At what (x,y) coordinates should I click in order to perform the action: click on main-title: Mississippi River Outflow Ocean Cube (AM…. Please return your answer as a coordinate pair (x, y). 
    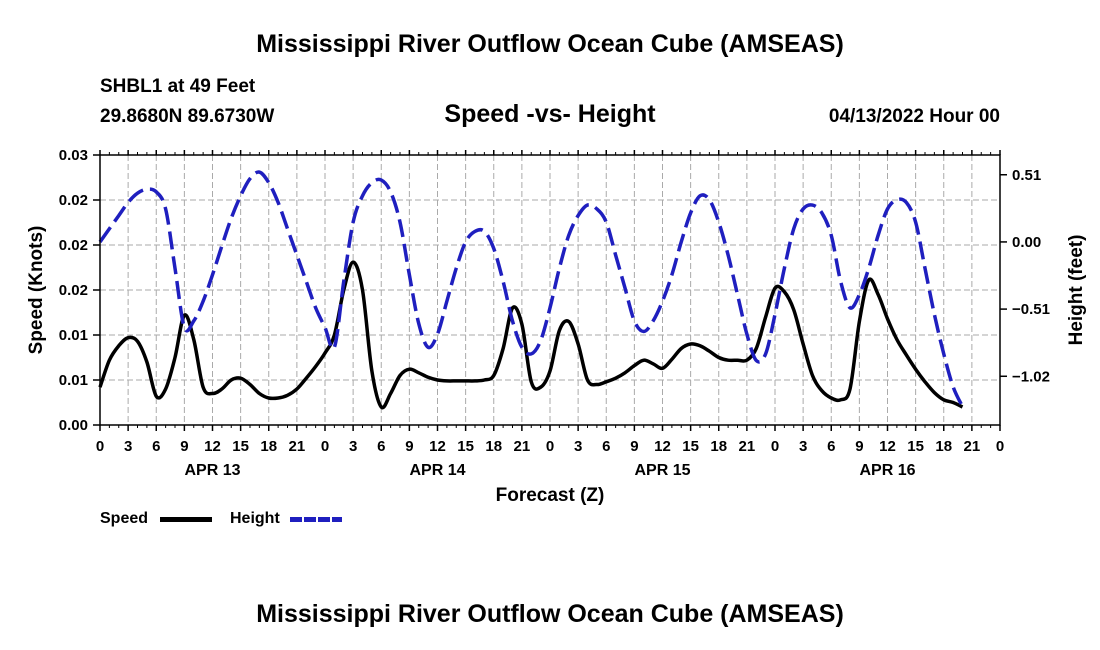
    Looking at the image, I should click on (550, 44).